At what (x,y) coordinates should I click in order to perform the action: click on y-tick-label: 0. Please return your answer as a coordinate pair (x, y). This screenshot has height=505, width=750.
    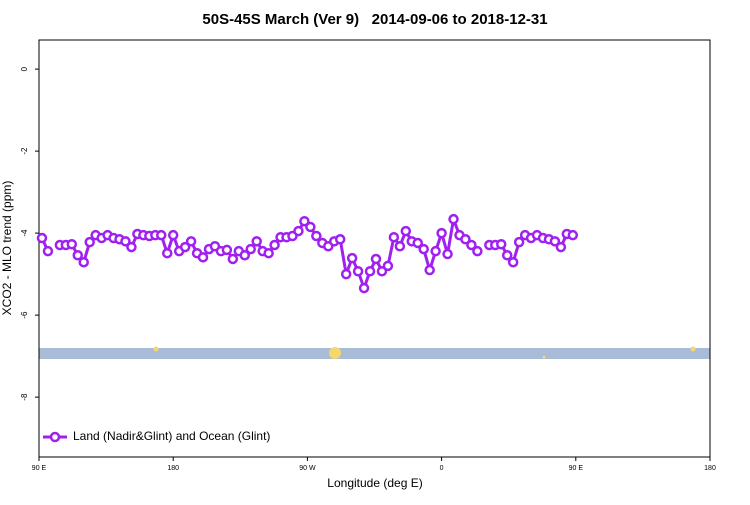
    Looking at the image, I should click on (24, 68).